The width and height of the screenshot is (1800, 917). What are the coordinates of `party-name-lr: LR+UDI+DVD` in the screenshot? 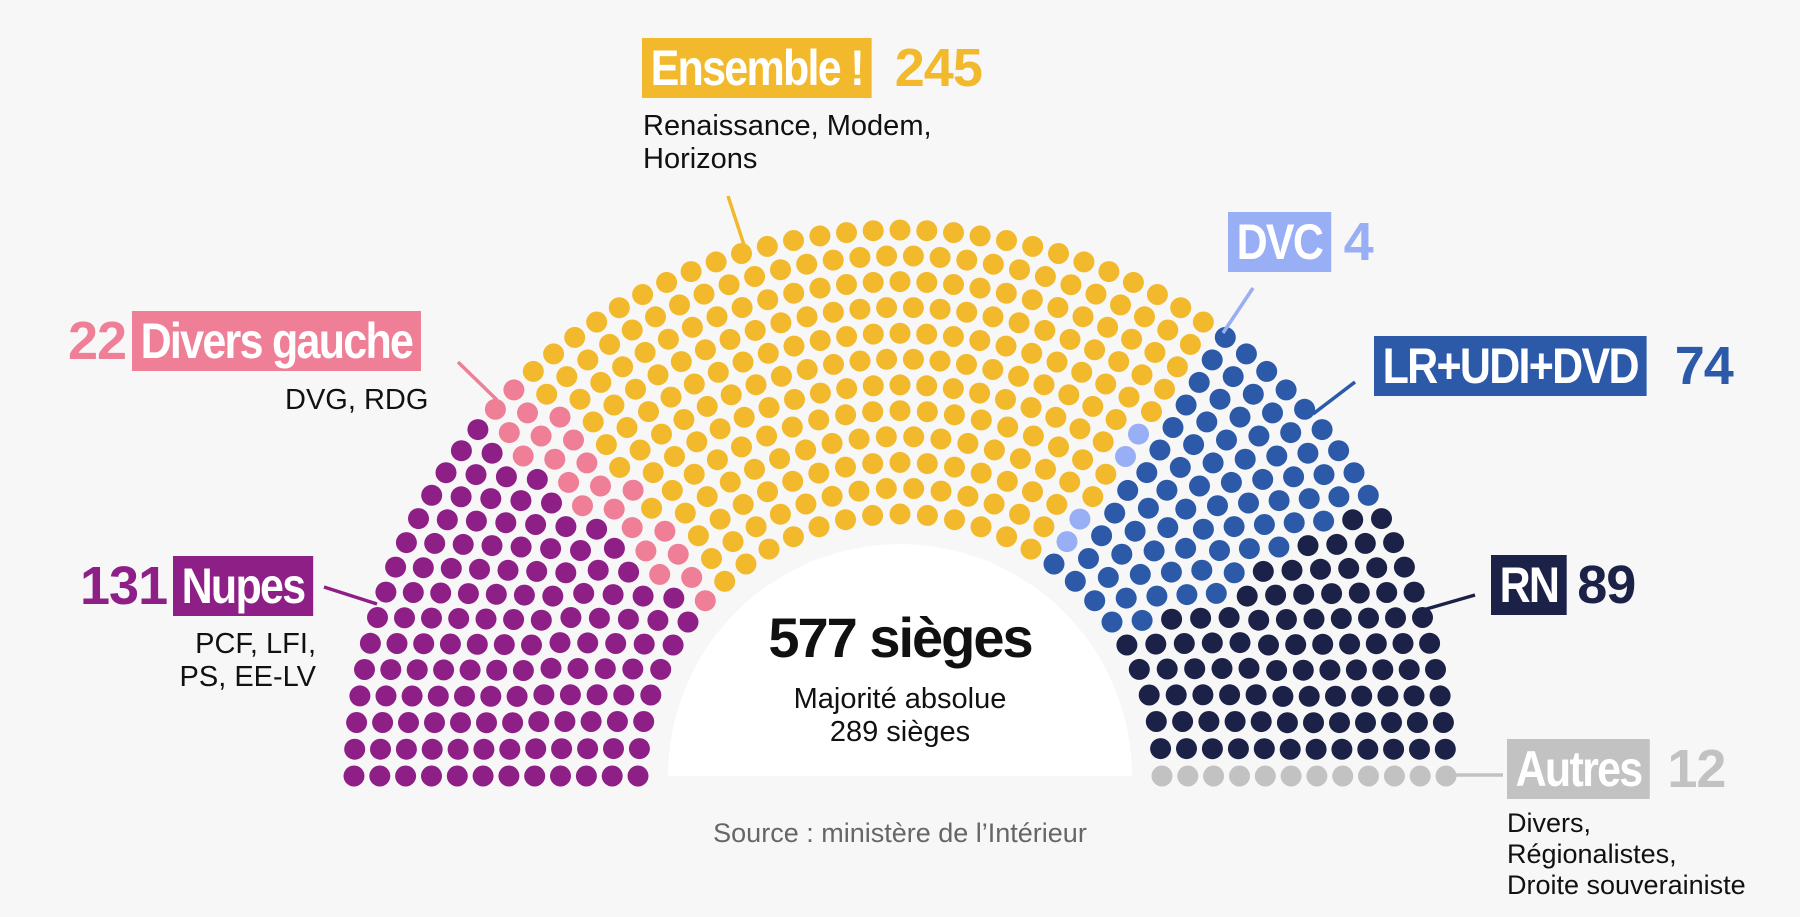 It's located at (1510, 366).